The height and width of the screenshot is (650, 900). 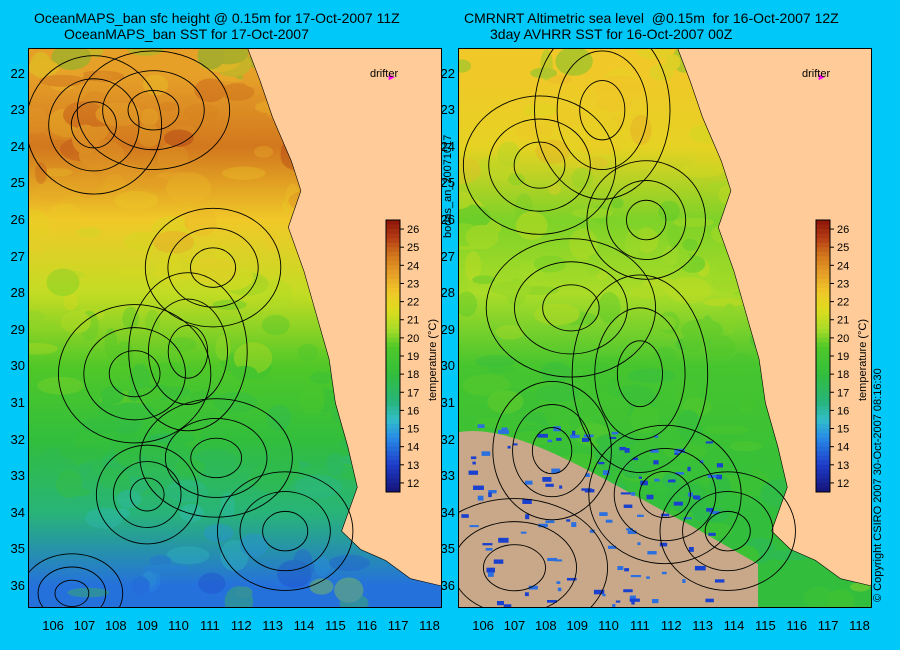 What do you see at coordinates (843, 430) in the screenshot?
I see `colorbar-tick-label: 15` at bounding box center [843, 430].